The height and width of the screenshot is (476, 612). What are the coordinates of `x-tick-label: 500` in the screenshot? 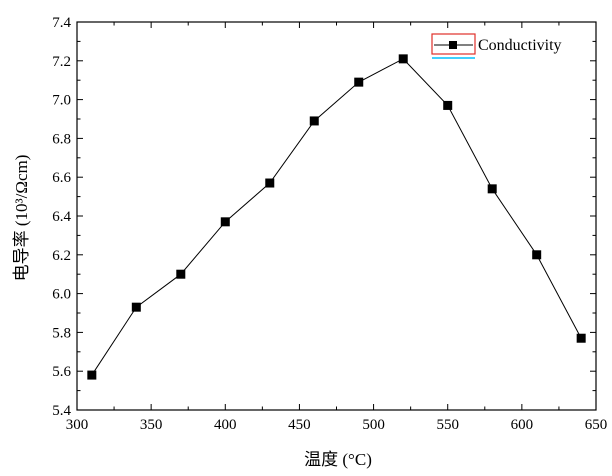 It's located at (373, 425).